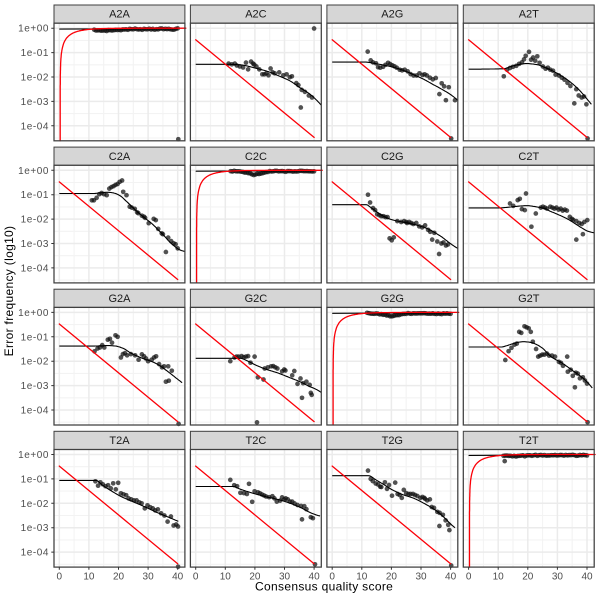 Image resolution: width=600 pixels, height=605 pixels. Describe the element at coordinates (528, 157) in the screenshot. I see `svg-text: C2T` at that location.